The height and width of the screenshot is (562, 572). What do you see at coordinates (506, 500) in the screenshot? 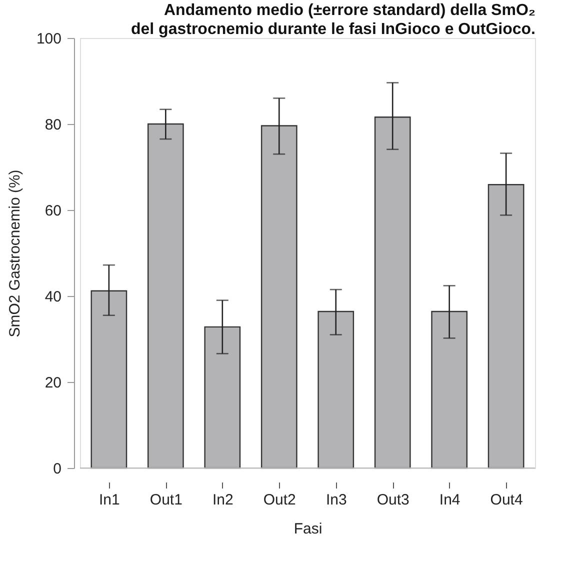
I see `x-tick-label: Out4` at bounding box center [506, 500].